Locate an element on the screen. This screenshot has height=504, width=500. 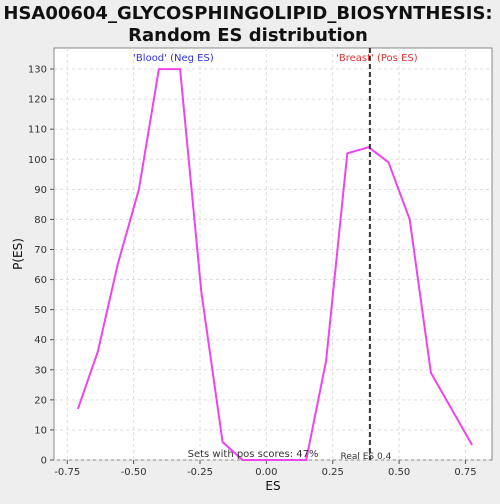
y-tick-label: 100 is located at coordinates (37, 160).